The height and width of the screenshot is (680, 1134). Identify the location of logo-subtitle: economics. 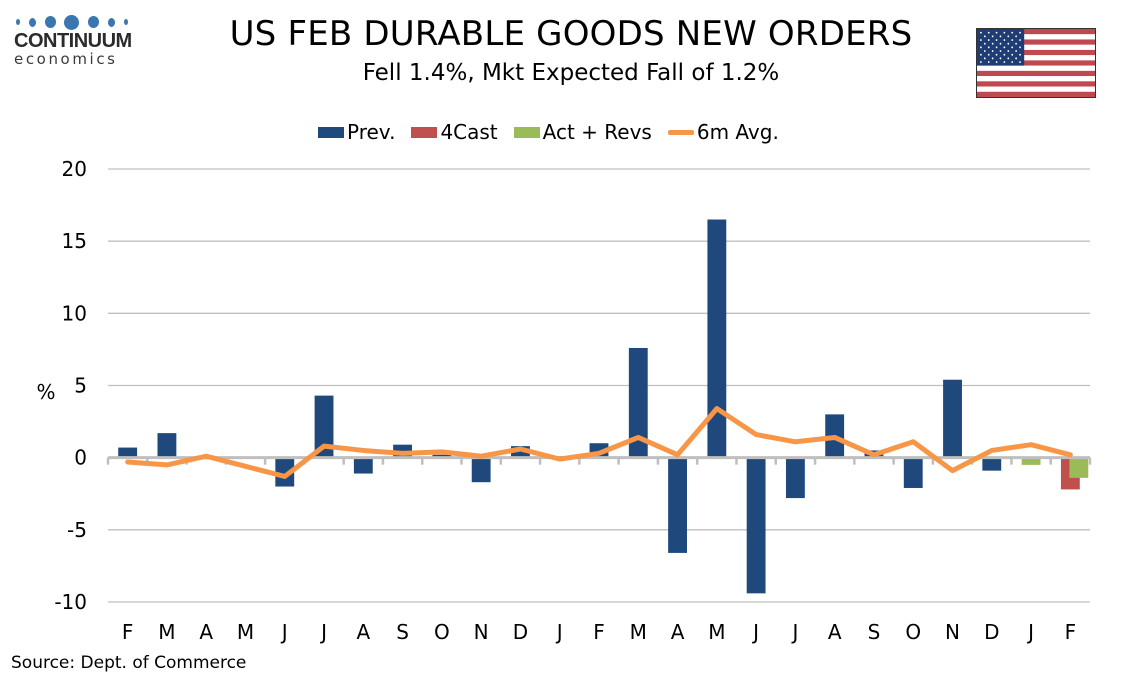
(66, 59).